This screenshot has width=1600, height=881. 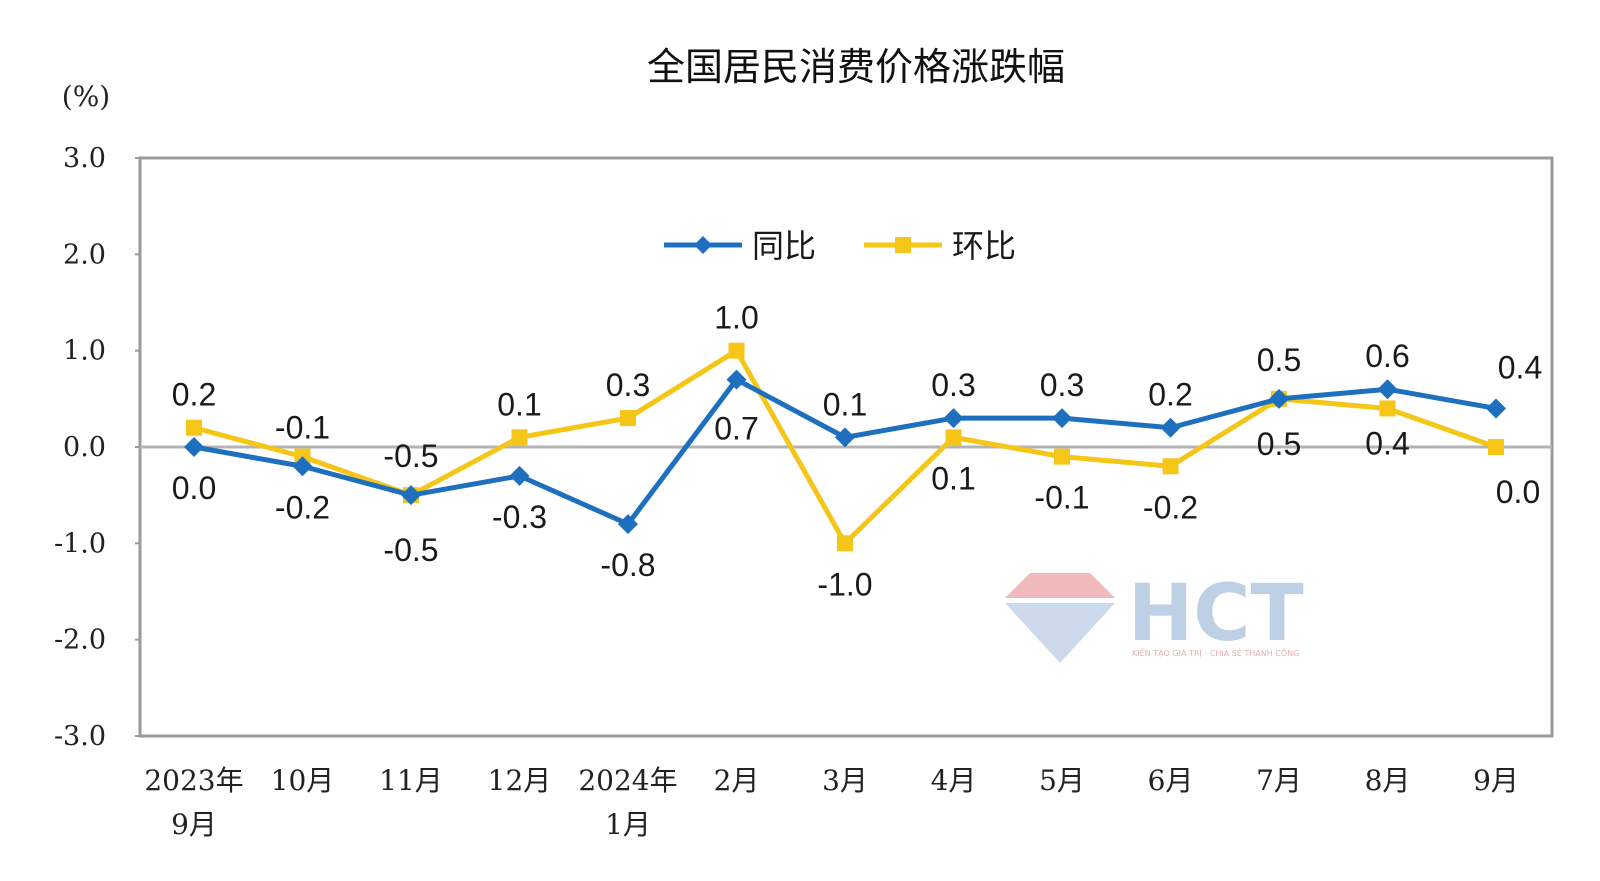 What do you see at coordinates (84, 158) in the screenshot?
I see `y-tick-label: 3.0` at bounding box center [84, 158].